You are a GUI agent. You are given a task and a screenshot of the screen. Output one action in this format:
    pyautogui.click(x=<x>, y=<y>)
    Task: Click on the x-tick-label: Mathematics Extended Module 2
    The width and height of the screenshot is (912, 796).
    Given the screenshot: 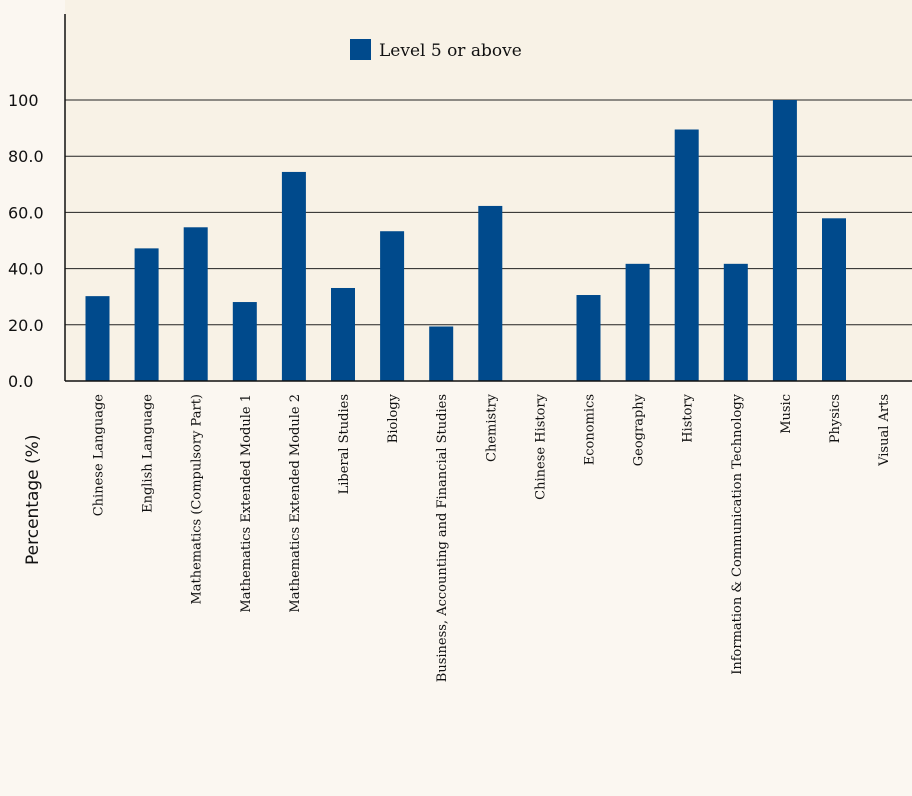 What is the action you would take?
    pyautogui.click(x=295, y=503)
    